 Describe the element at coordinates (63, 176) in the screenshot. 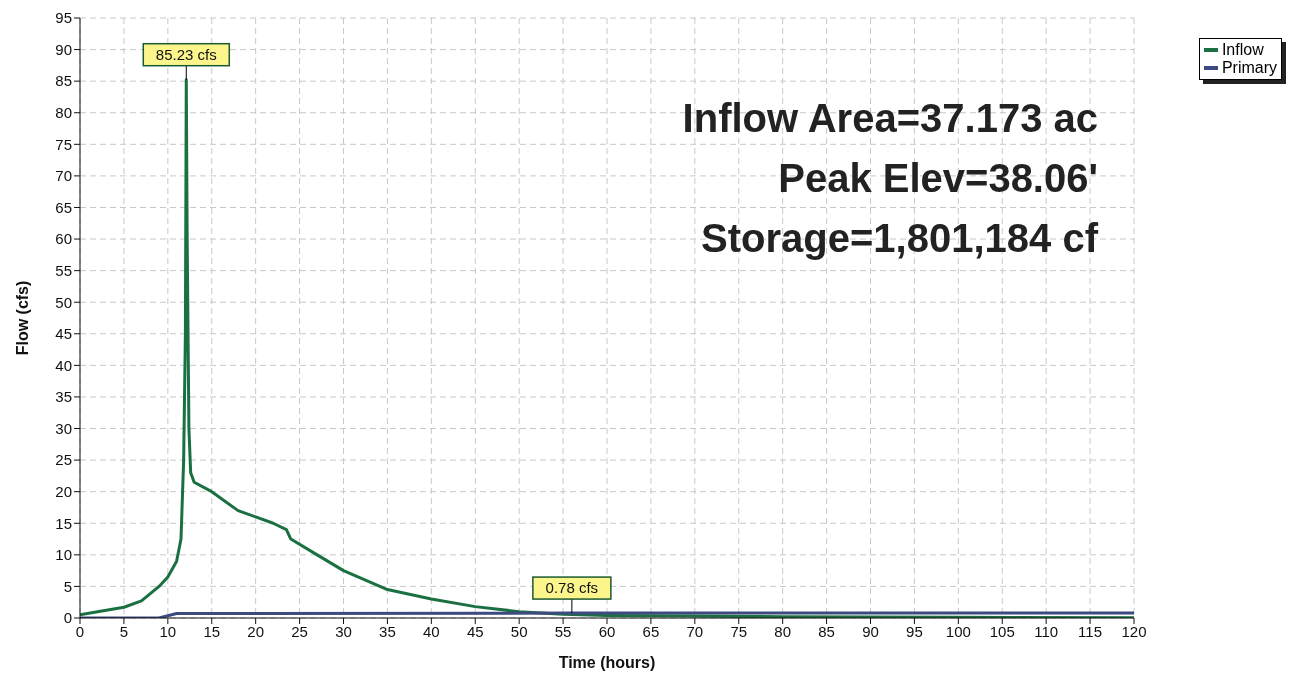

I see `y-tick-label: 70` at that location.